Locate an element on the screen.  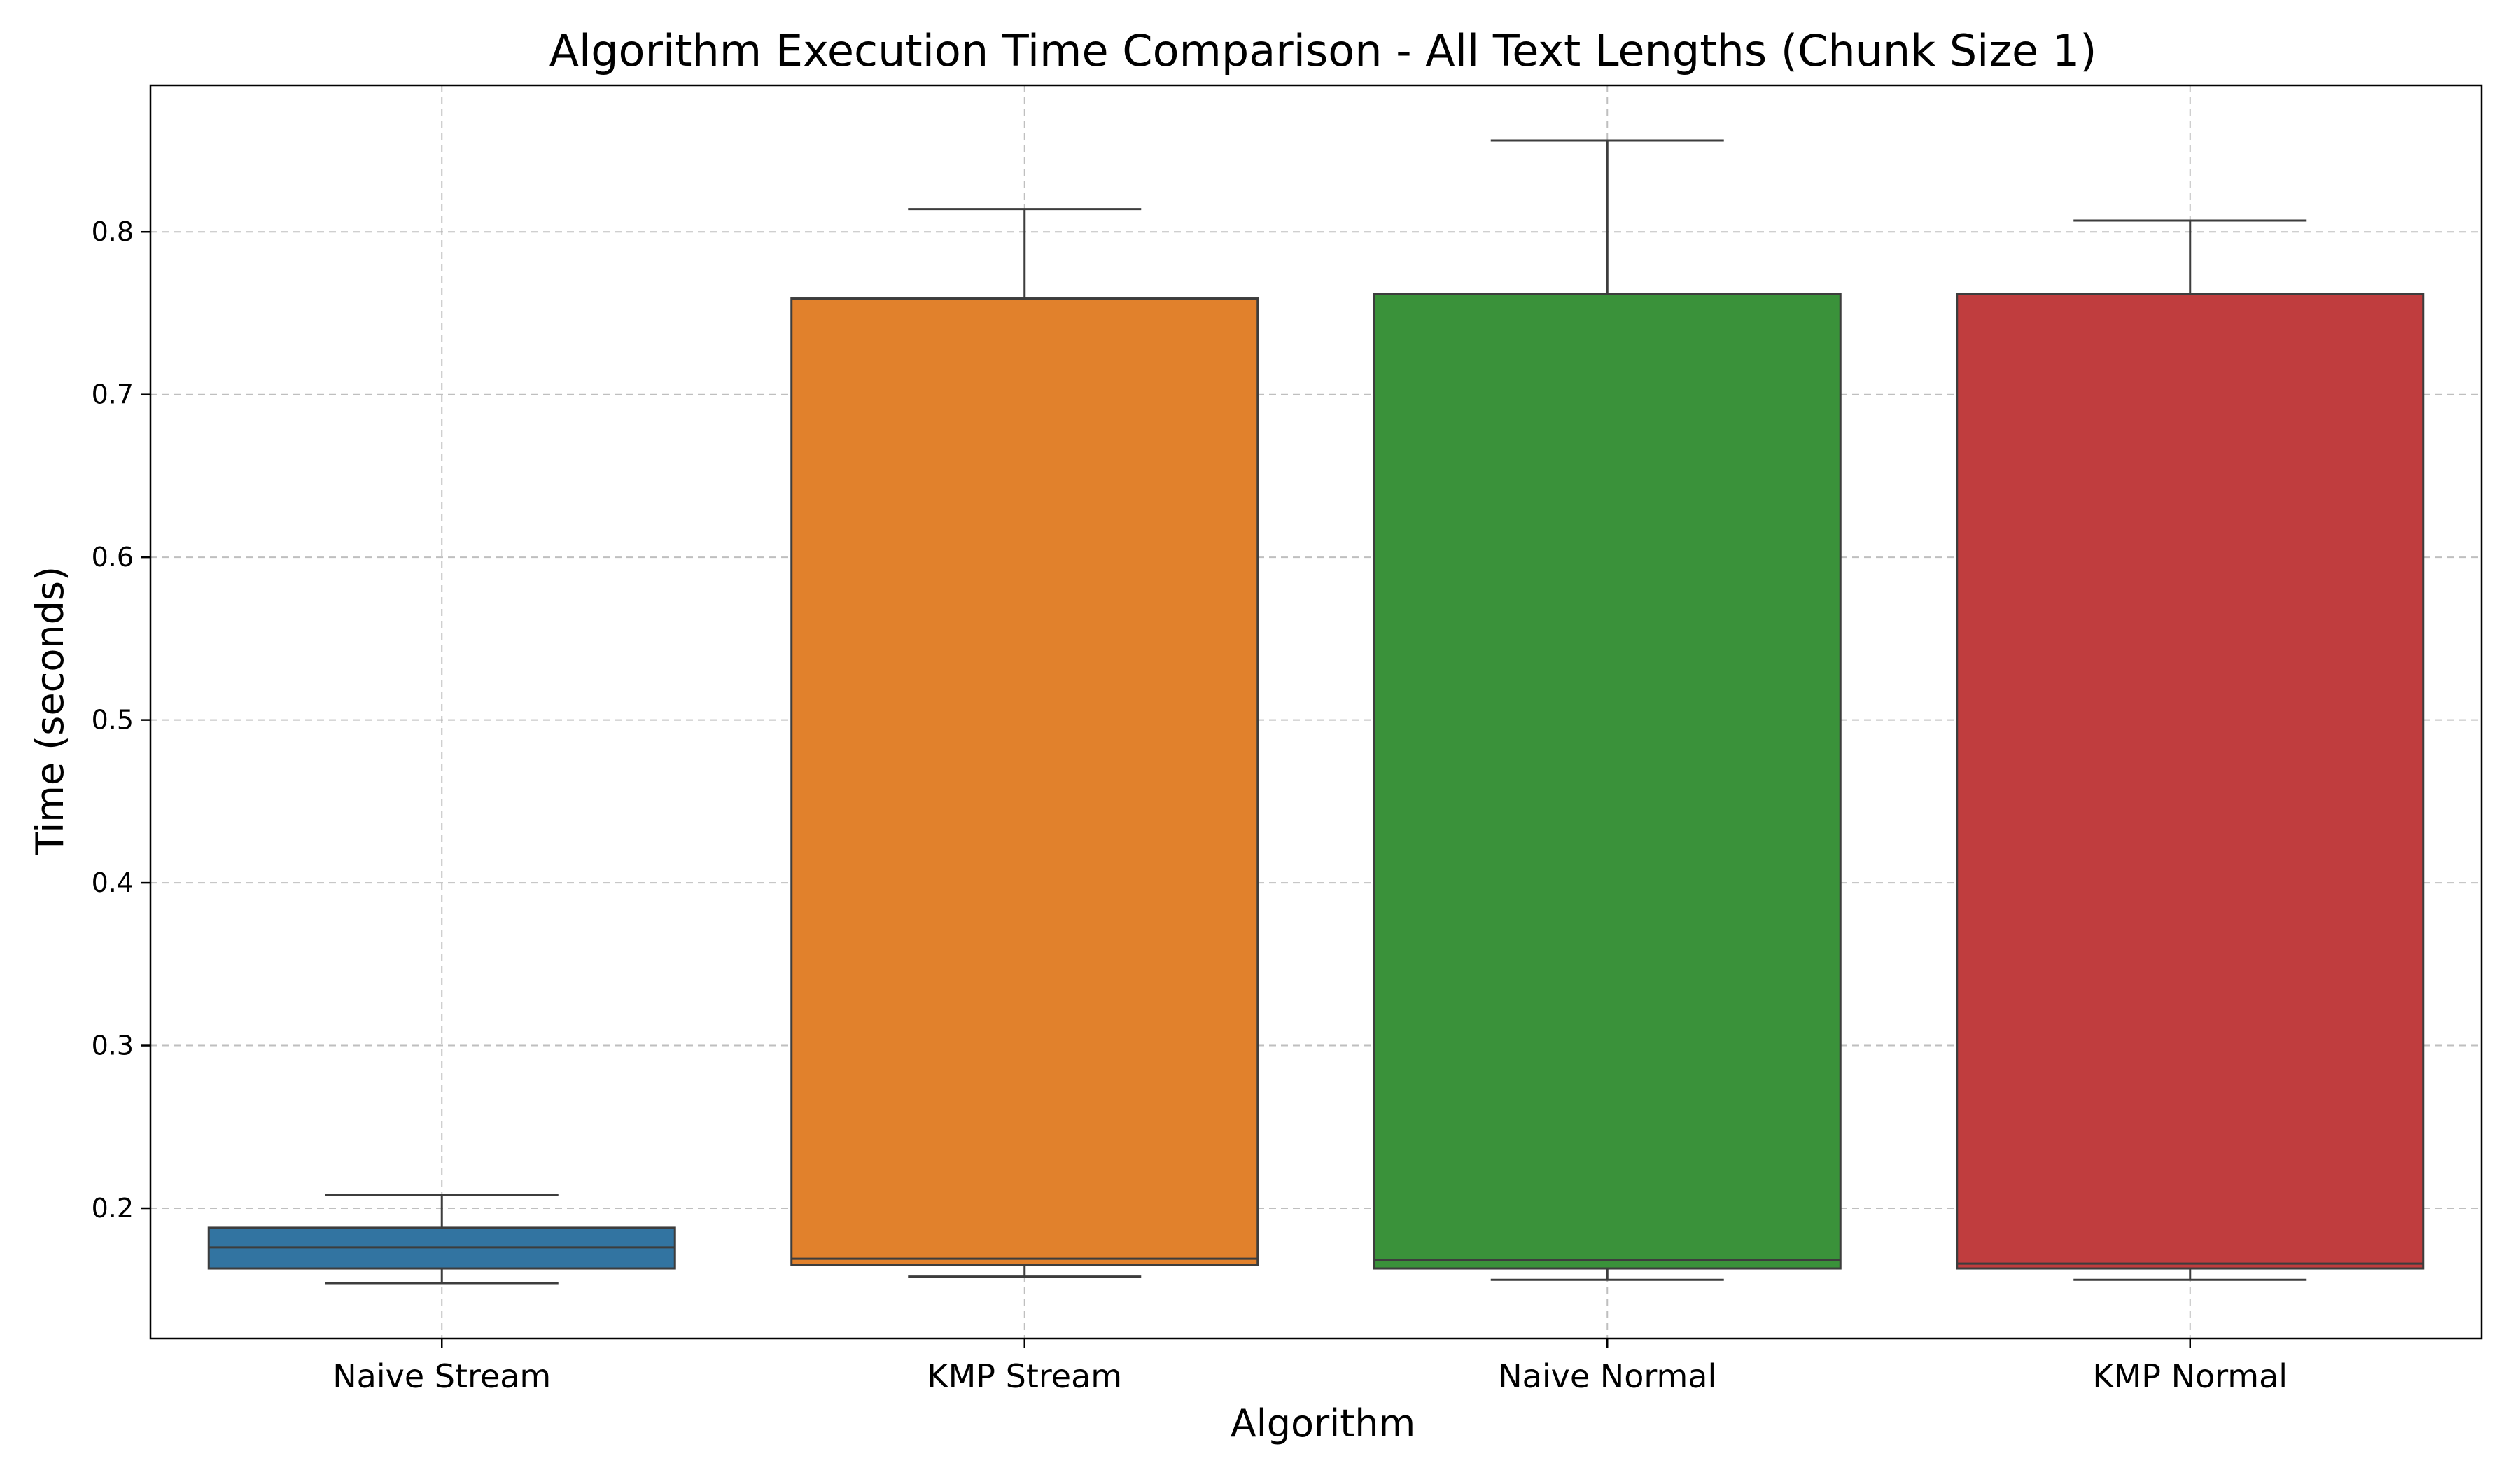
box-kmp-normal is located at coordinates (2190, 750).